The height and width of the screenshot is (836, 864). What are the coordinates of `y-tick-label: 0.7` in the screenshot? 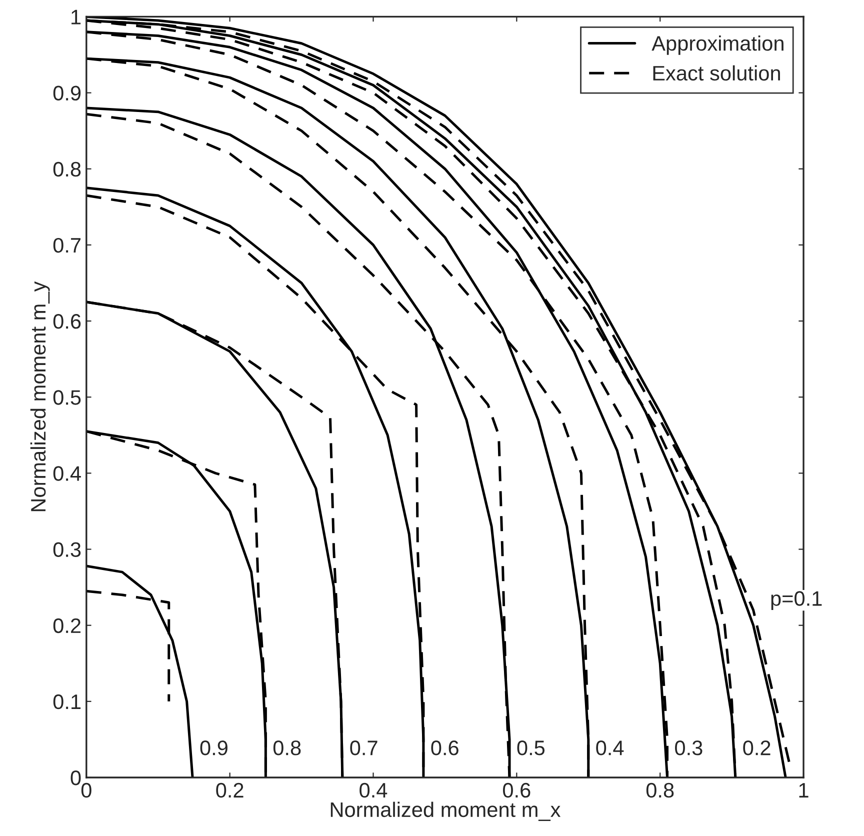 It's located at (66, 245).